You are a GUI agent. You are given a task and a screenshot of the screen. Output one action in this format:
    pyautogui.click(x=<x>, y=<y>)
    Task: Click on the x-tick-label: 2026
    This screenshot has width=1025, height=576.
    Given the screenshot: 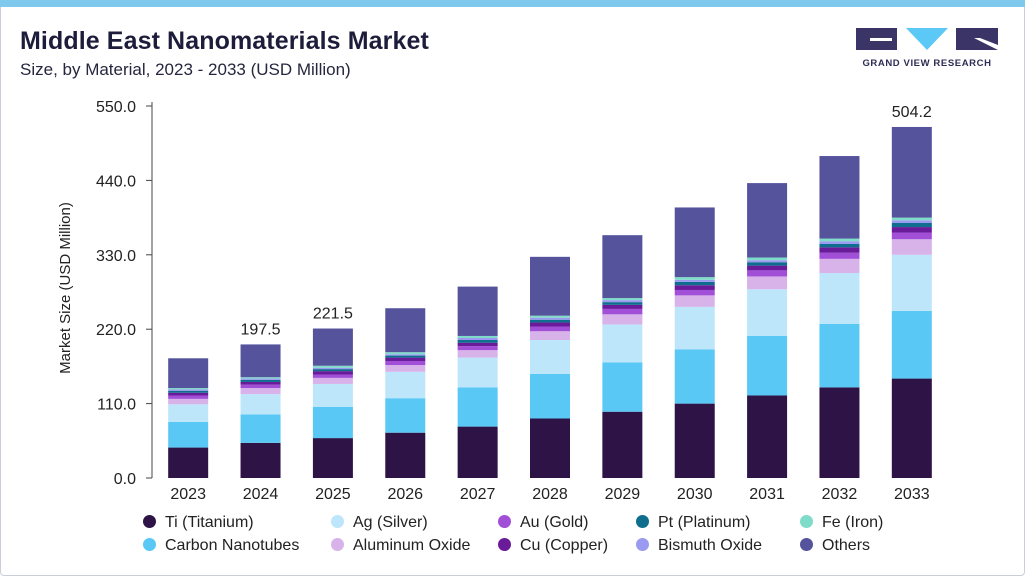 What is the action you would take?
    pyautogui.click(x=405, y=494)
    